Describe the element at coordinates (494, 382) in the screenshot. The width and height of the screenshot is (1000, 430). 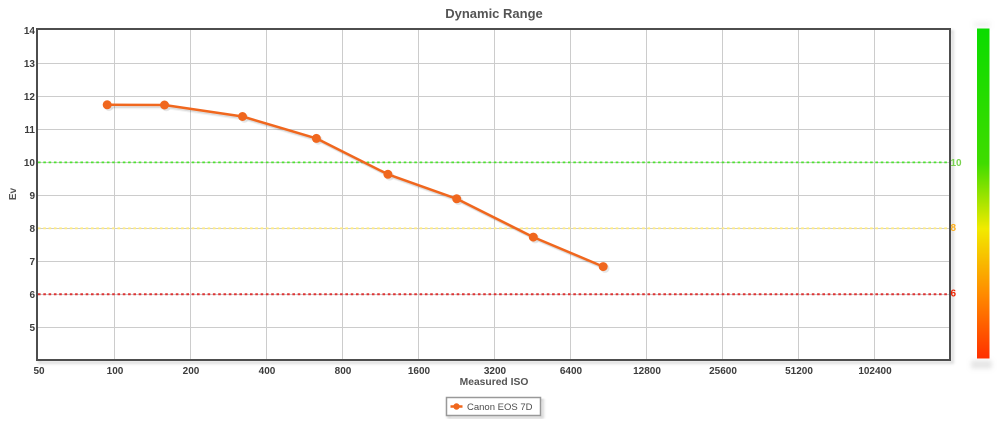
I see `svg-text: Measured ISO` at that location.